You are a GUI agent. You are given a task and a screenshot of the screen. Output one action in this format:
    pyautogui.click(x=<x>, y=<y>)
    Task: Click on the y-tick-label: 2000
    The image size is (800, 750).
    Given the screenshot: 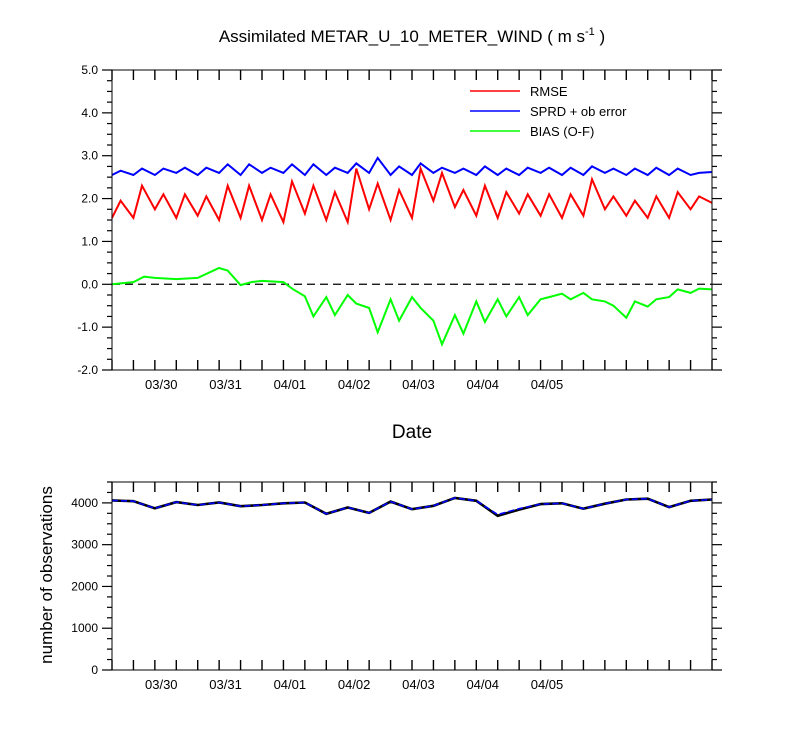 What is the action you would take?
    pyautogui.click(x=84, y=586)
    